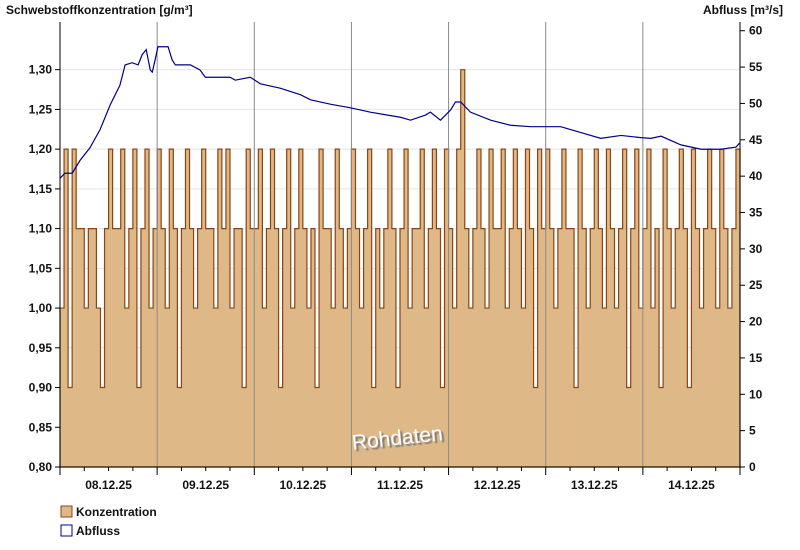  I want to click on right-tick-label: 35, so click(756, 213).